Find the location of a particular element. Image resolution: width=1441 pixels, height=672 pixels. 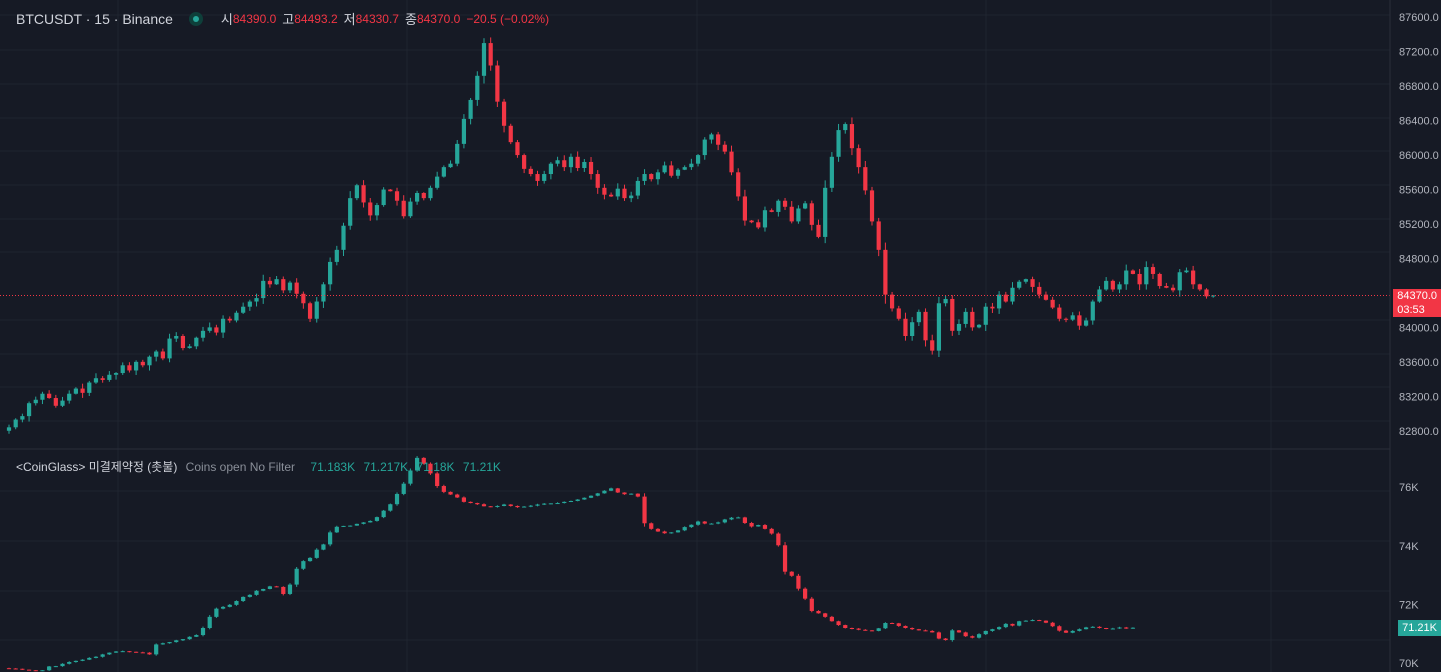

symbol-title: BTCUSDT · 15 · Binance is located at coordinates (94, 18).